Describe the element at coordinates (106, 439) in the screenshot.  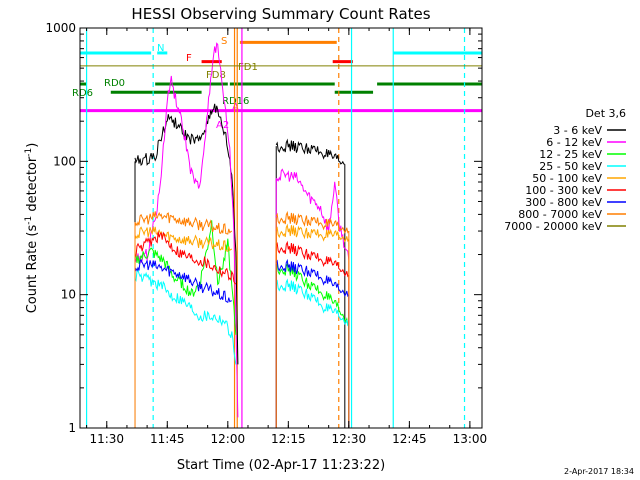
I see `x-tick-label: 11:30` at that location.